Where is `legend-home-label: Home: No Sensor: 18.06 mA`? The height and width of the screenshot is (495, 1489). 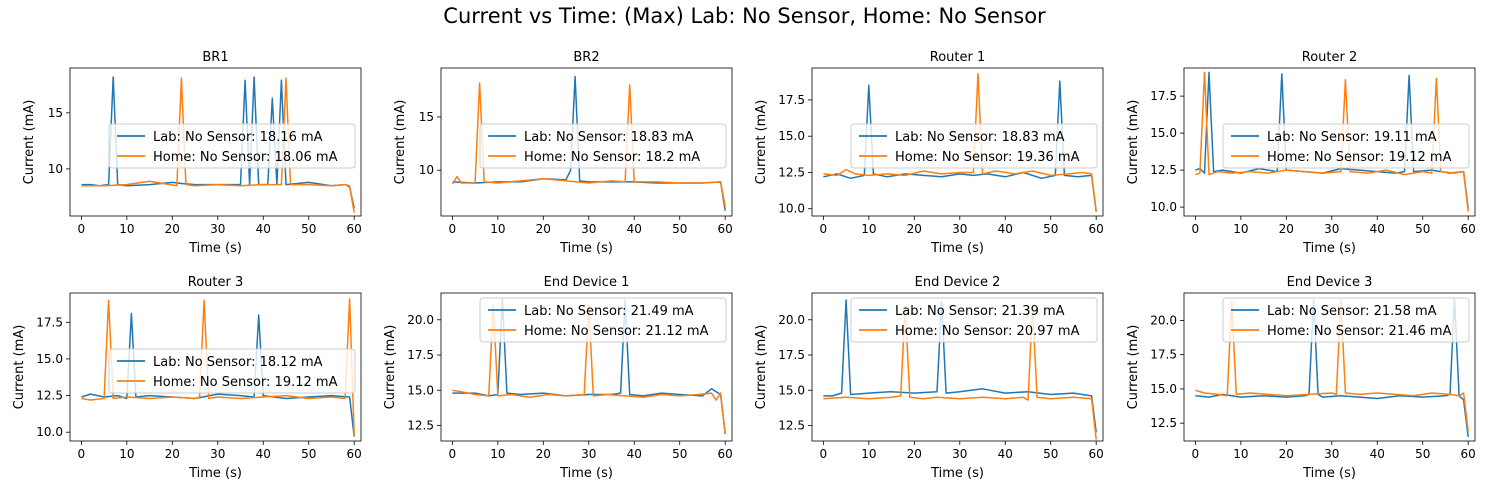
legend-home-label: Home: No Sensor: 18.06 mA is located at coordinates (245, 157).